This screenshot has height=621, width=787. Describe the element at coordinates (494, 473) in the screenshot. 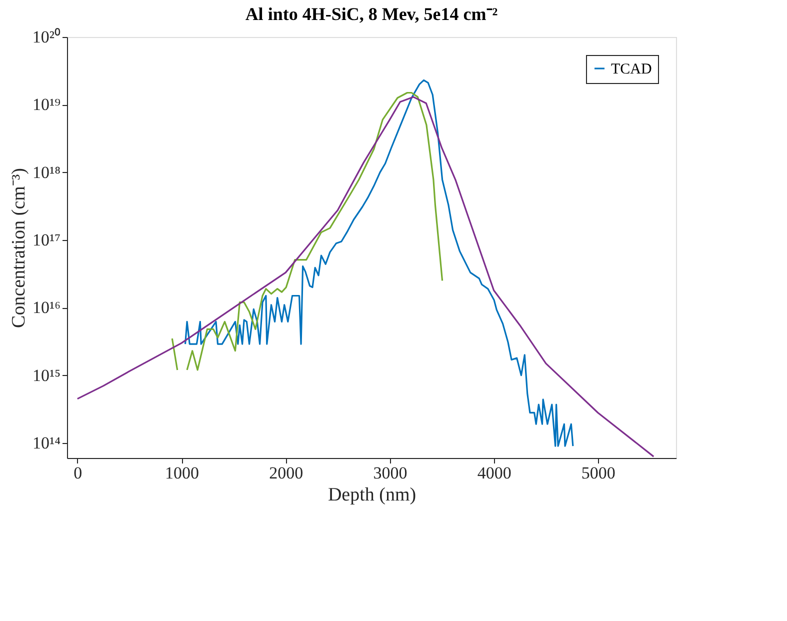

I see `x-tick-label: 4000` at that location.